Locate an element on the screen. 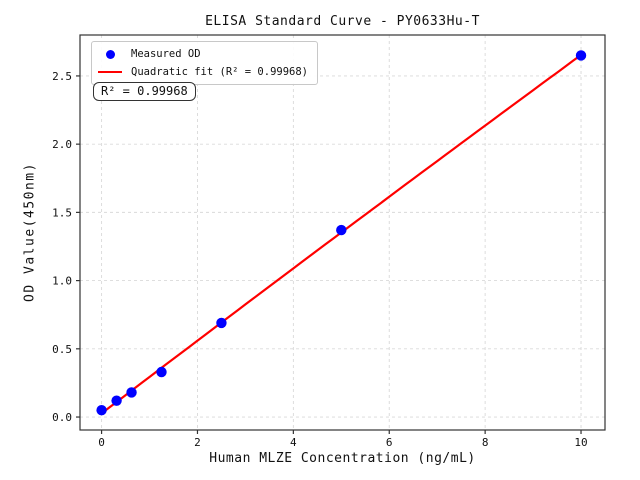  svg-text: 2.0 is located at coordinates (62, 144).